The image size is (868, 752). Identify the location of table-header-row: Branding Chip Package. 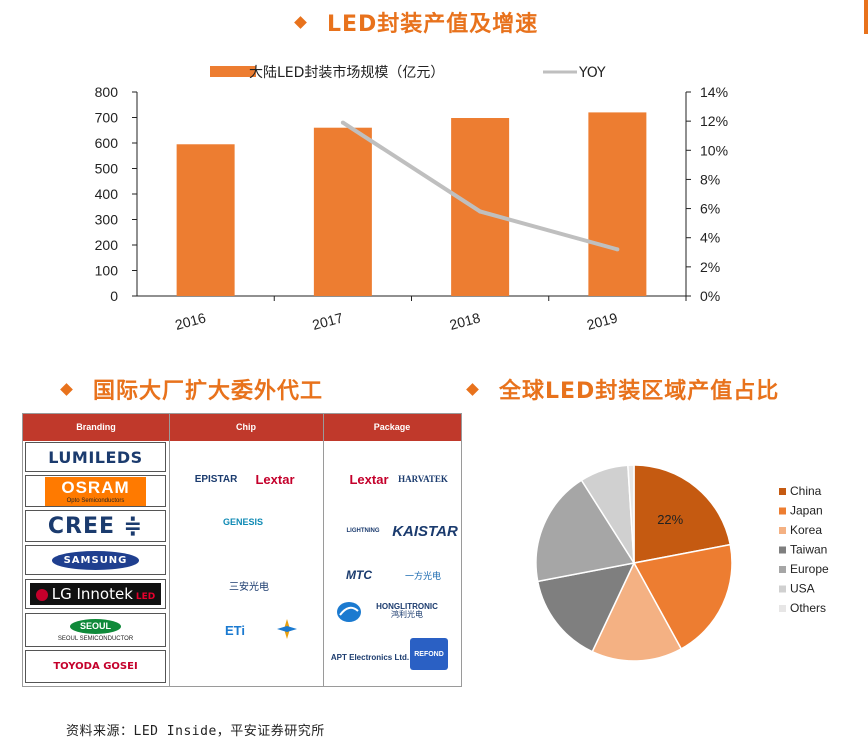
(242, 427).